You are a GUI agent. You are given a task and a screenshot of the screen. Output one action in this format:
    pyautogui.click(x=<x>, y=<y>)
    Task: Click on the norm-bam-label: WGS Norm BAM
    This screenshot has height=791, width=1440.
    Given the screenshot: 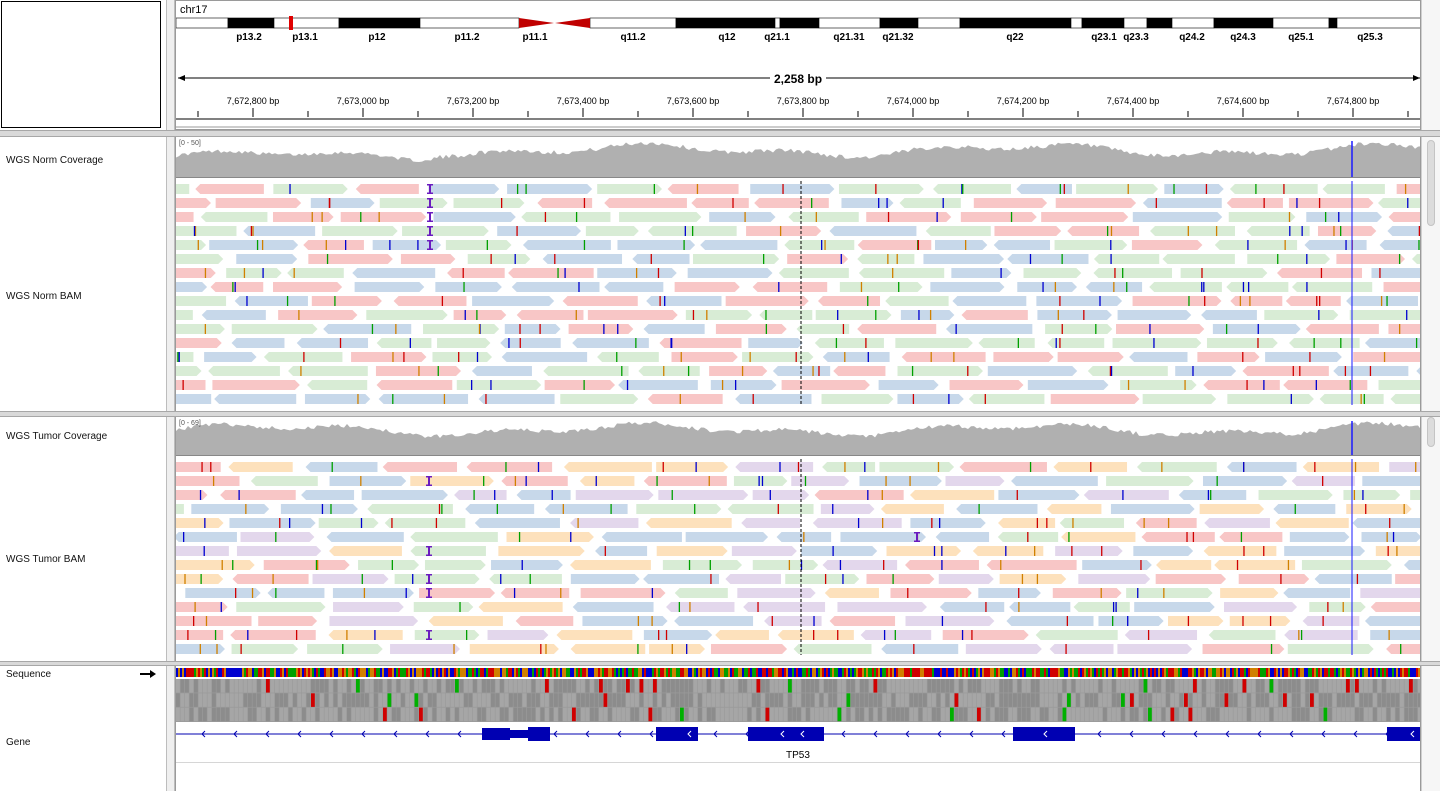 What is the action you would take?
    pyautogui.click(x=44, y=296)
    